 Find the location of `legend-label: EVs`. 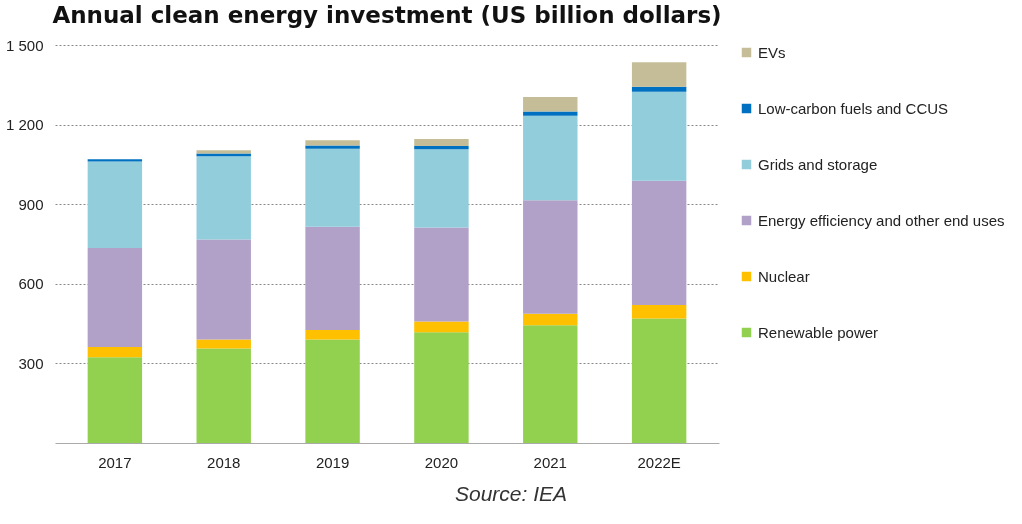

legend-label: EVs is located at coordinates (772, 52).